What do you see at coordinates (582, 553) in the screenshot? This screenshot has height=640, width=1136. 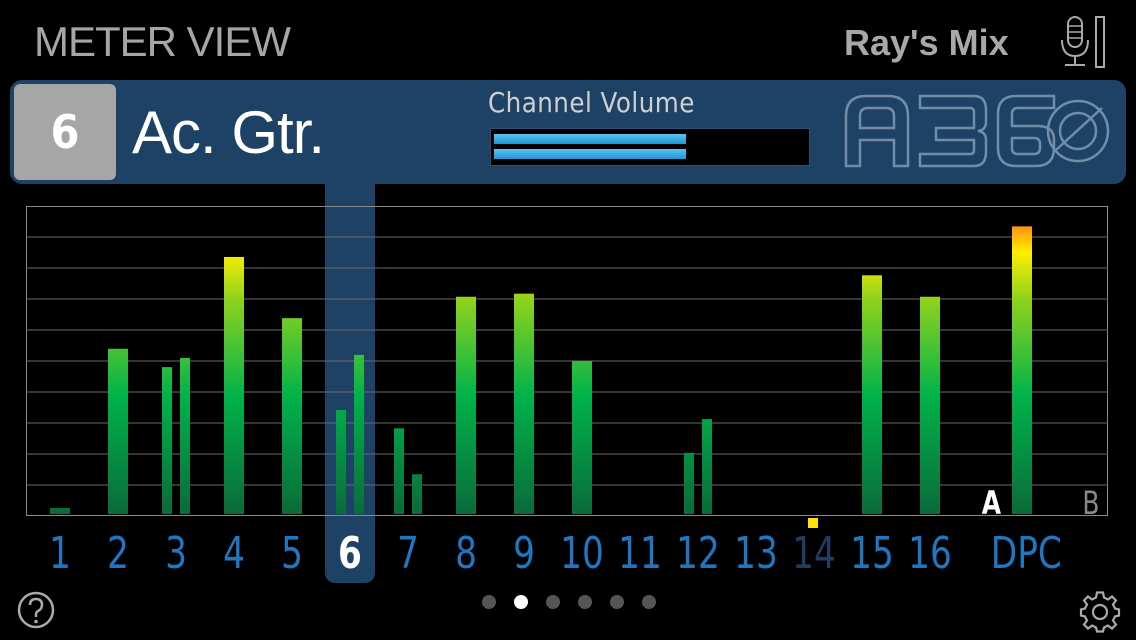 I see `channel-label-10: 10` at bounding box center [582, 553].